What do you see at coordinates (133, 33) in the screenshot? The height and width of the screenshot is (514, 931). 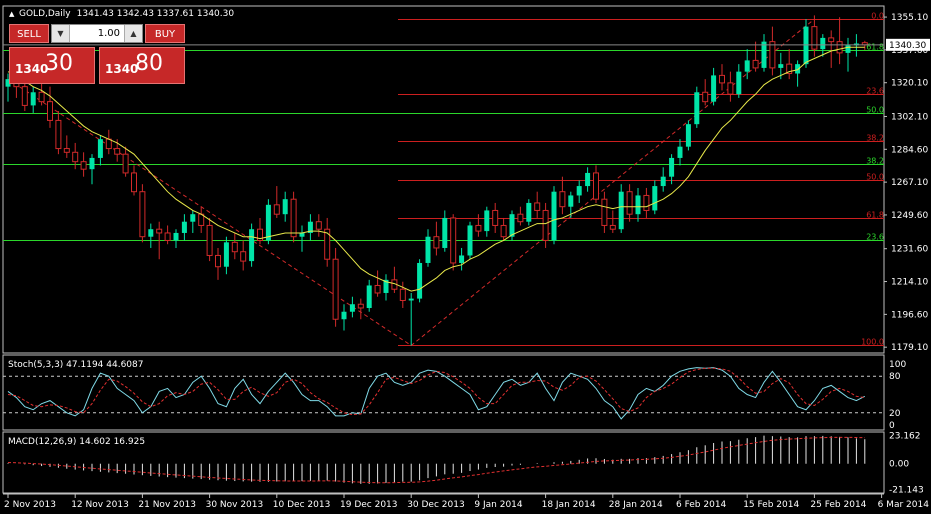 I see `lot-increase-icon: ▲` at bounding box center [133, 33].